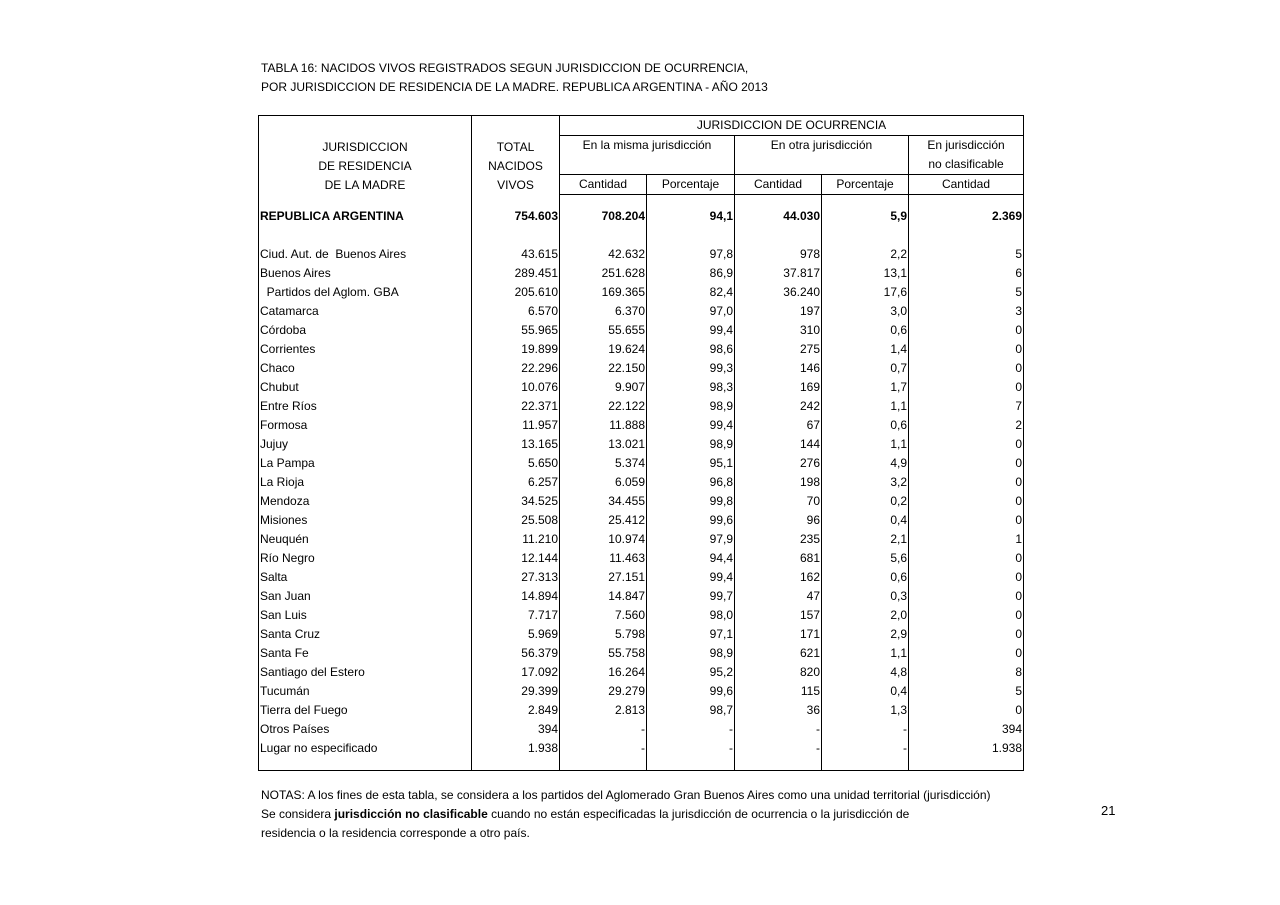 Image resolution: width=1280 pixels, height=905 pixels. What do you see at coordinates (515, 520) in the screenshot?
I see `table-cell: 25.508` at bounding box center [515, 520].